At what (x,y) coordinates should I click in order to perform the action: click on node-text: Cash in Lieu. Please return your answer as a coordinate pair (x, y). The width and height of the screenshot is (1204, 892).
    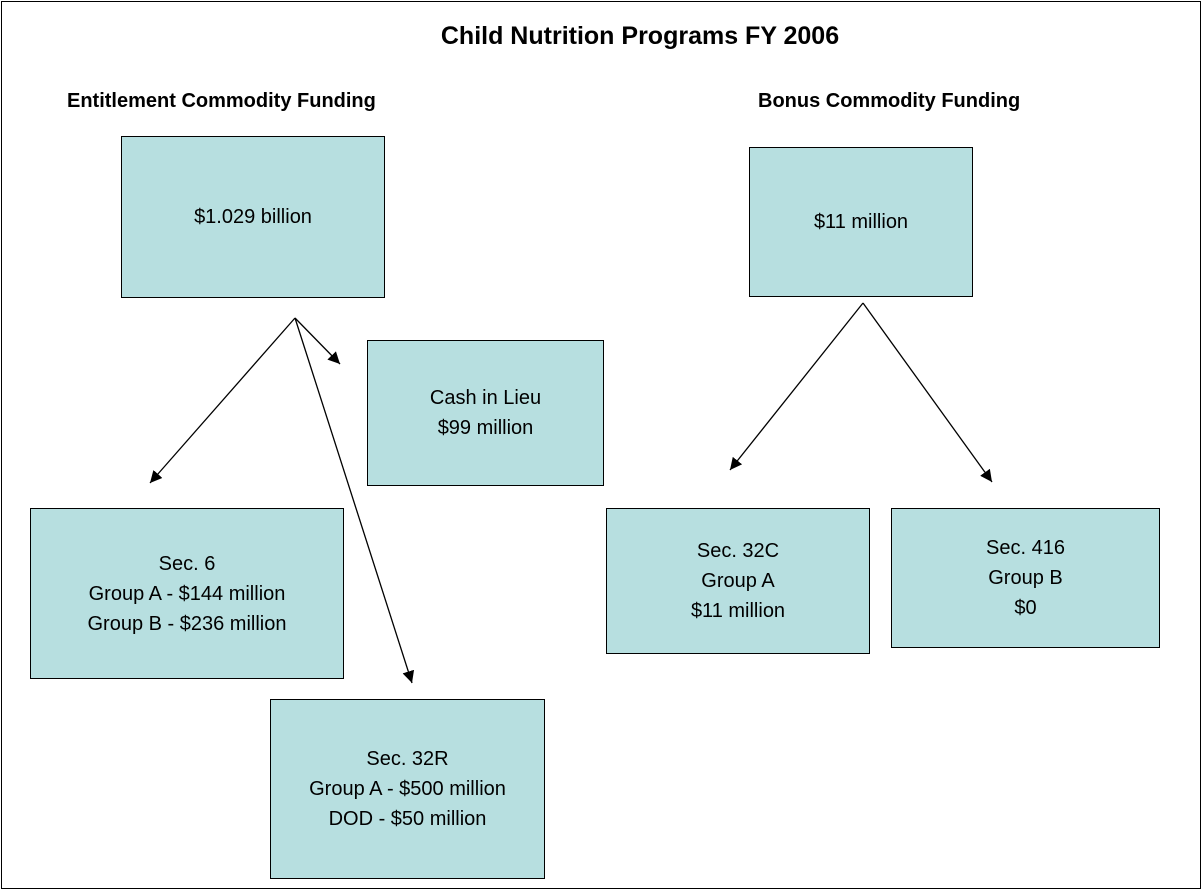
    Looking at the image, I should click on (485, 398).